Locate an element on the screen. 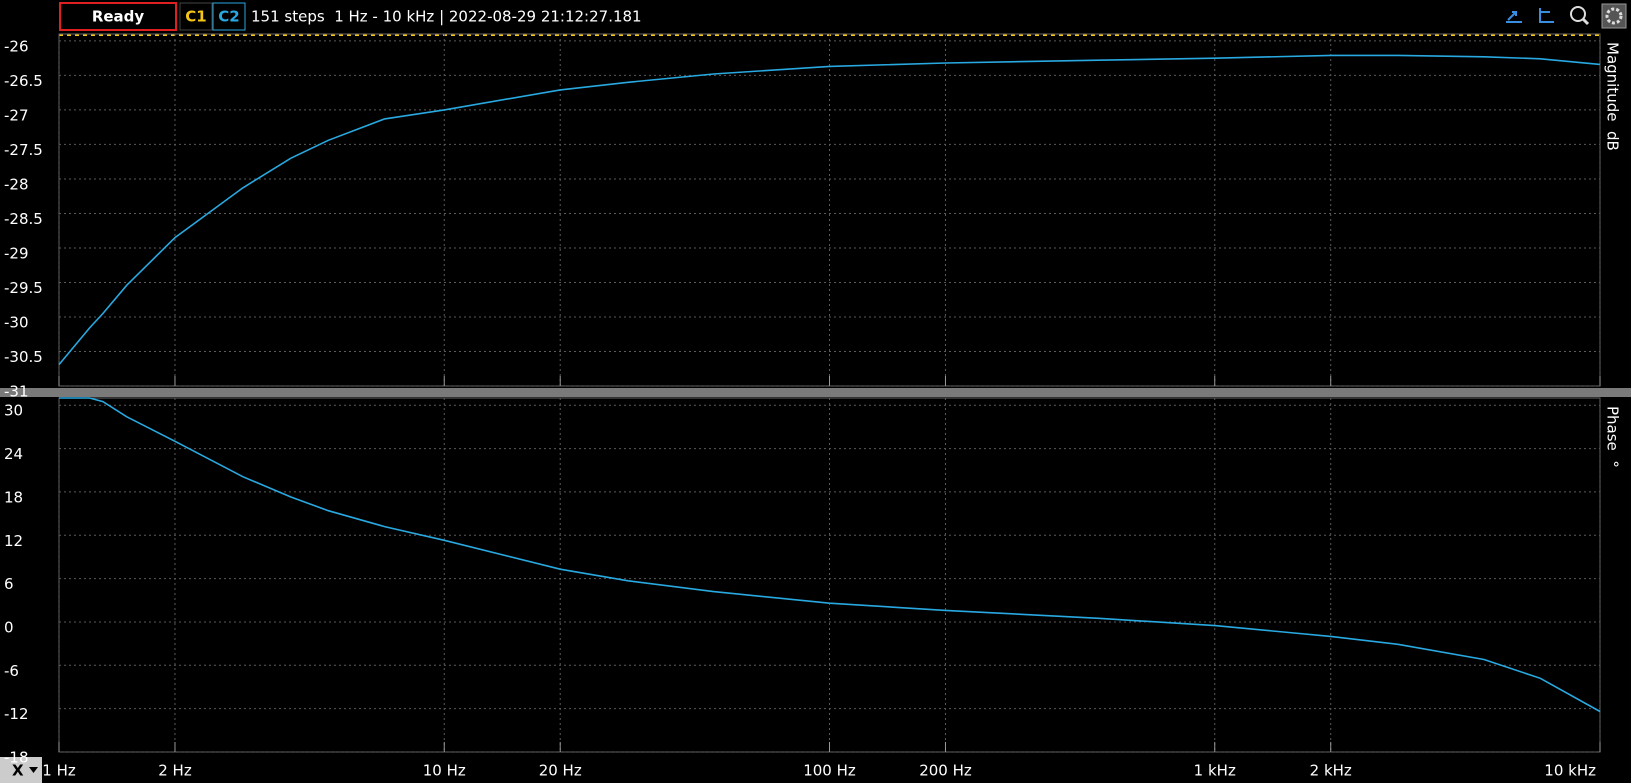 This screenshot has height=783, width=1631. c2-button is located at coordinates (229, 16).